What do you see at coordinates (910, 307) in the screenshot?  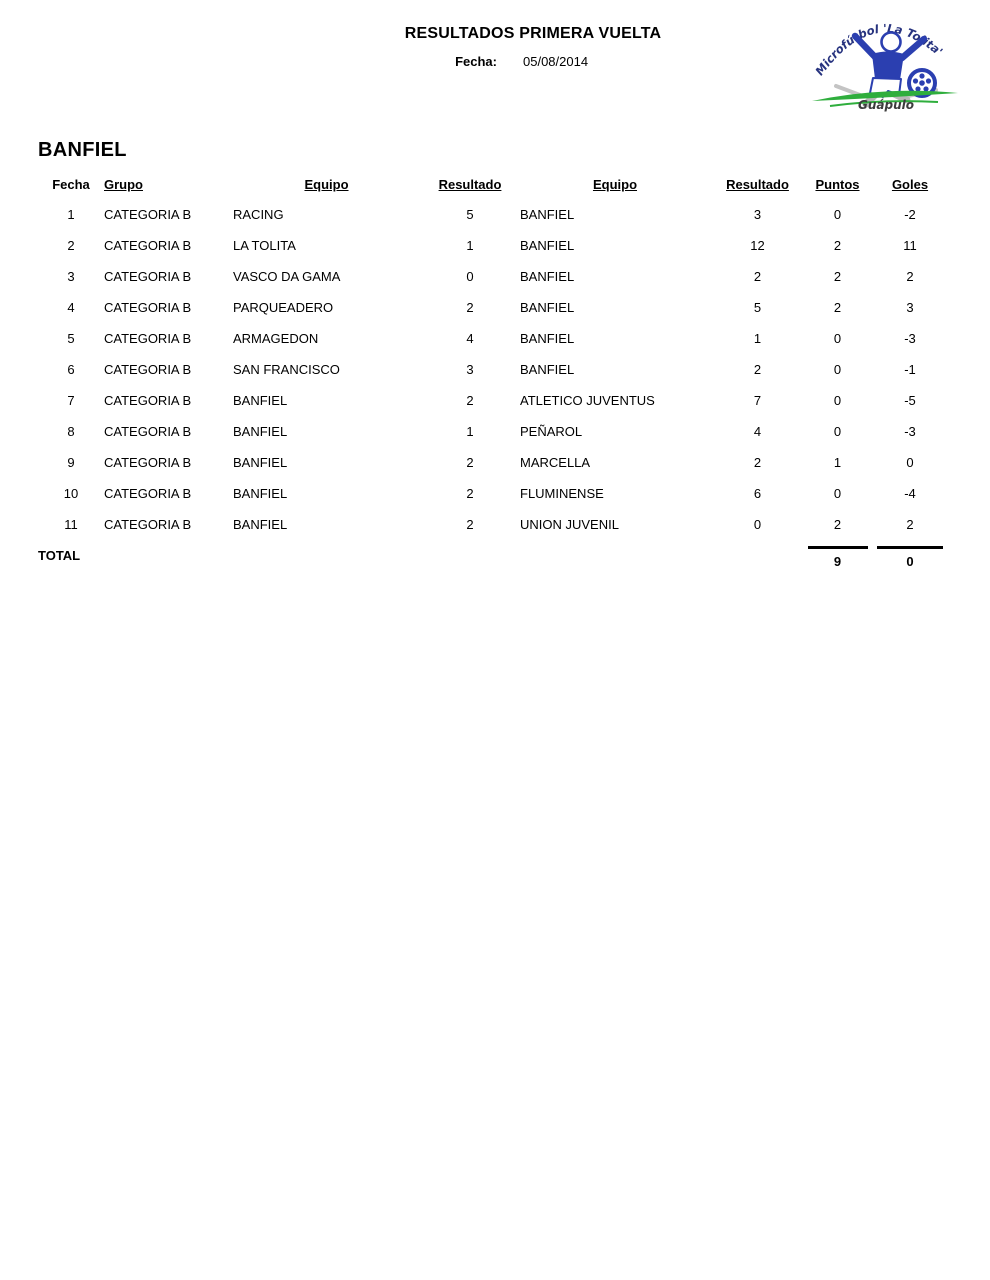 I see `cell-goles: 3` at bounding box center [910, 307].